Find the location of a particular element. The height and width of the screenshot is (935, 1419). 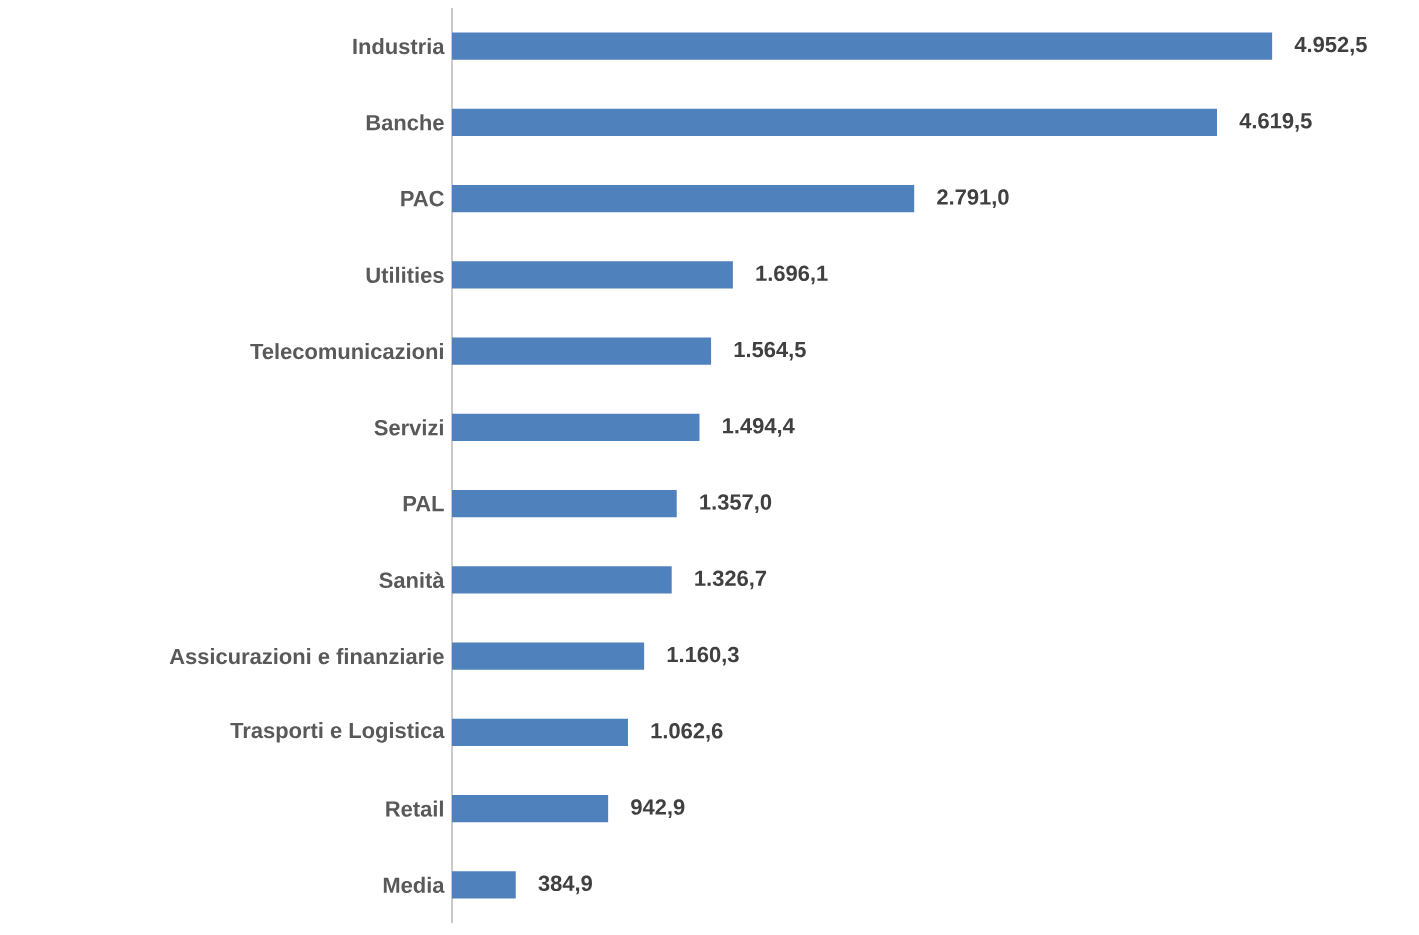

y-tick-label: Sanità is located at coordinates (412, 580).